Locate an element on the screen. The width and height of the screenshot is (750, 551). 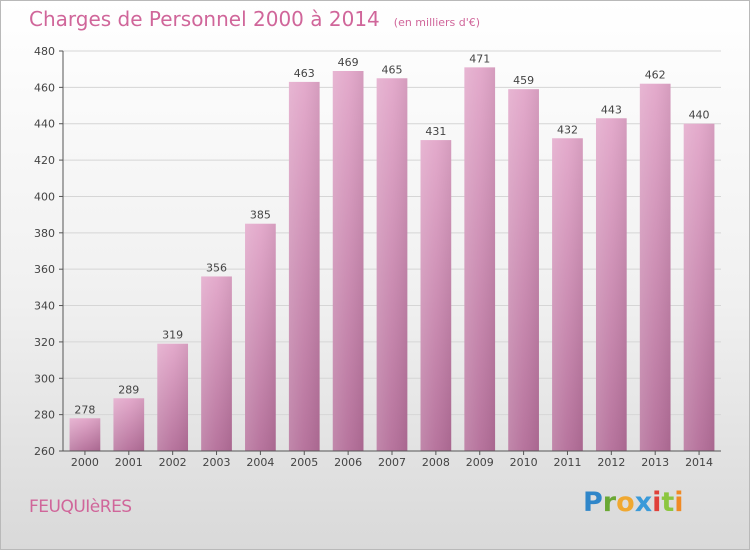
y-tick-label: 360 is located at coordinates (44, 269).